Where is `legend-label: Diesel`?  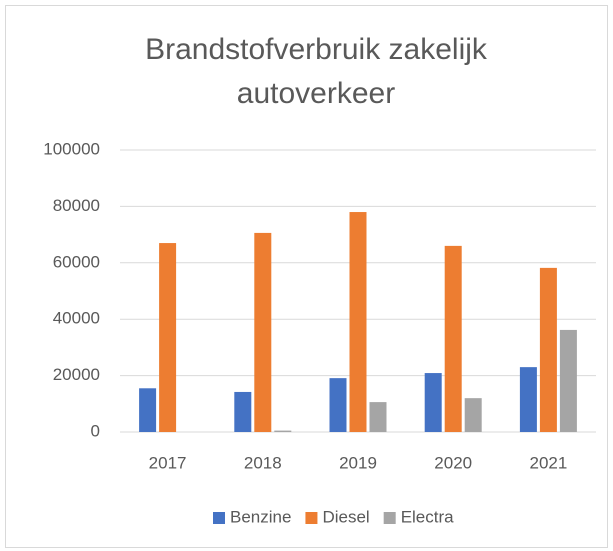
legend-label: Diesel is located at coordinates (345, 516).